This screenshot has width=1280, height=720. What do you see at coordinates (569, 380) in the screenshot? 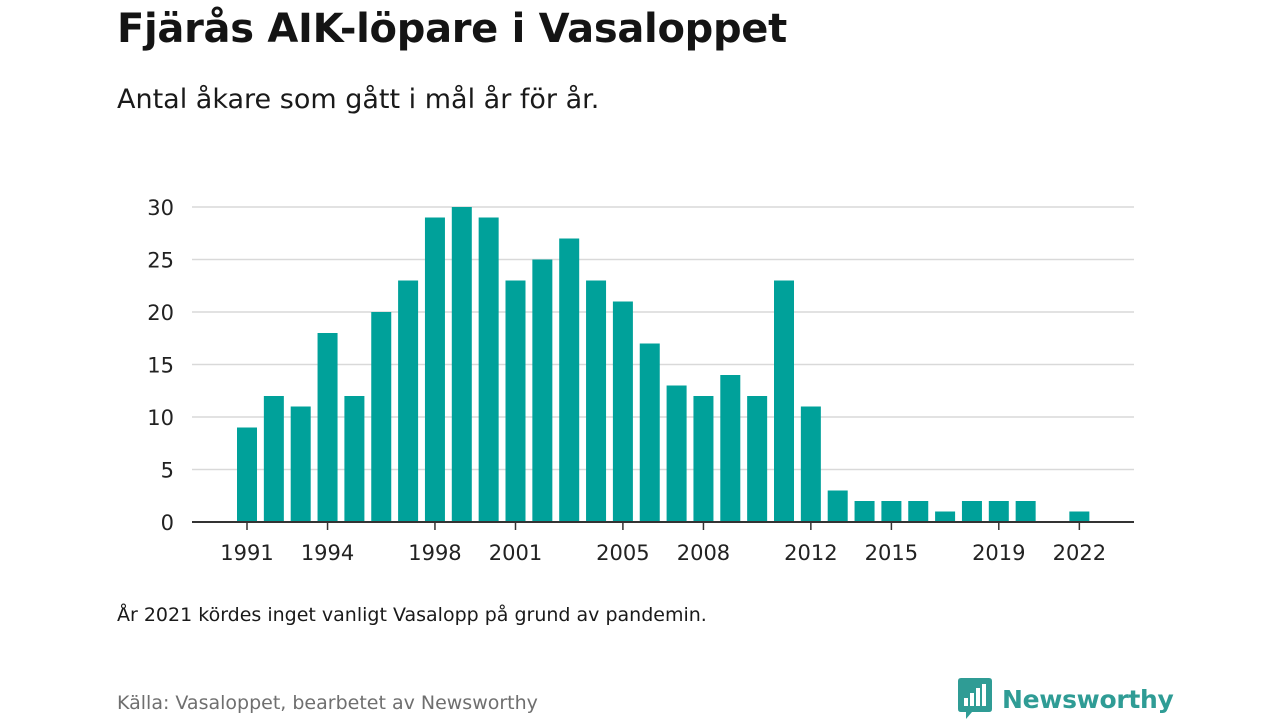
I see `bar-2003` at bounding box center [569, 380].